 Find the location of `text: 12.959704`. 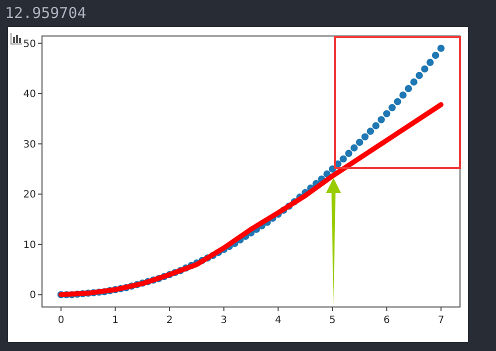

text: 12.959704 is located at coordinates (45, 13).